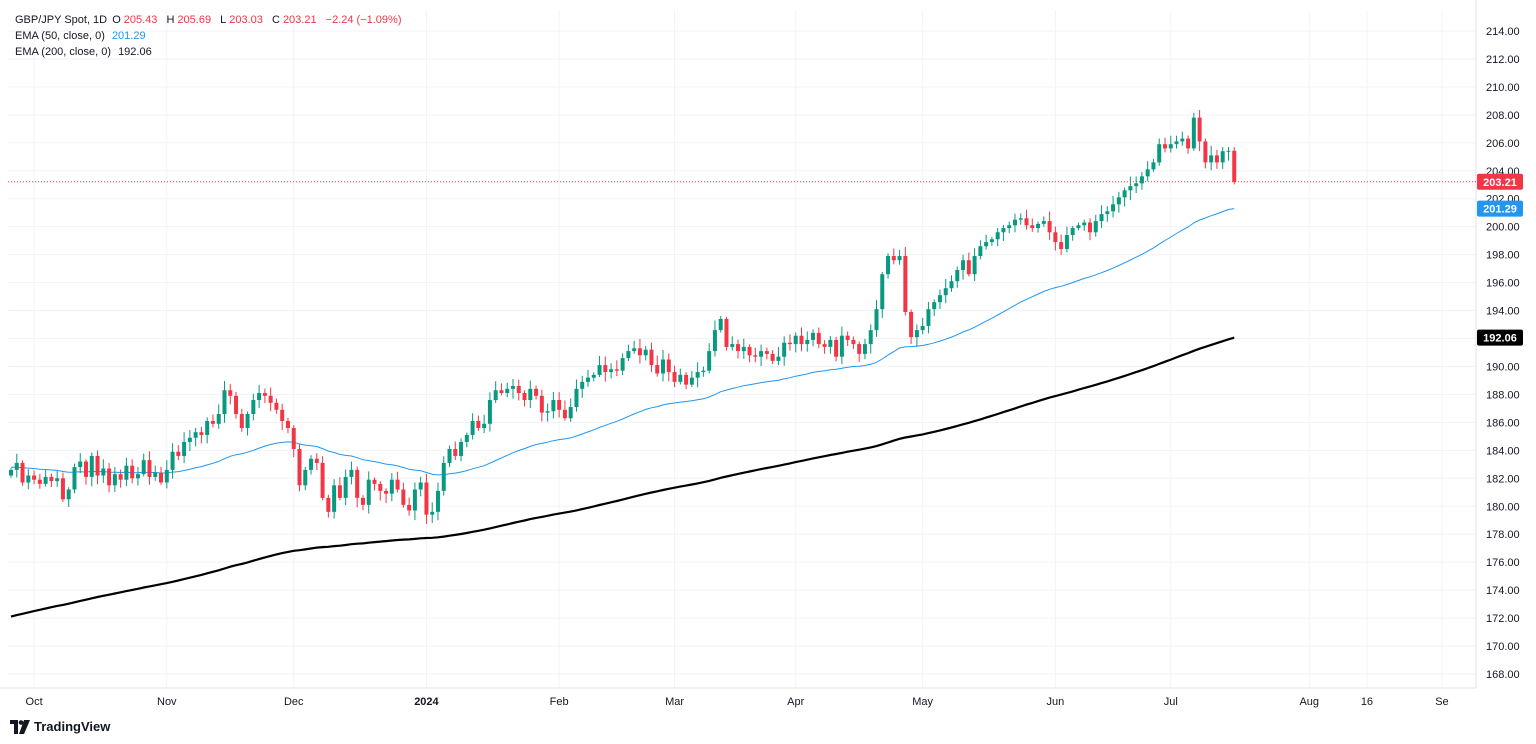 Image resolution: width=1536 pixels, height=744 pixels. What do you see at coordinates (1503, 479) in the screenshot?
I see `y-tick-label: 182.00` at bounding box center [1503, 479].